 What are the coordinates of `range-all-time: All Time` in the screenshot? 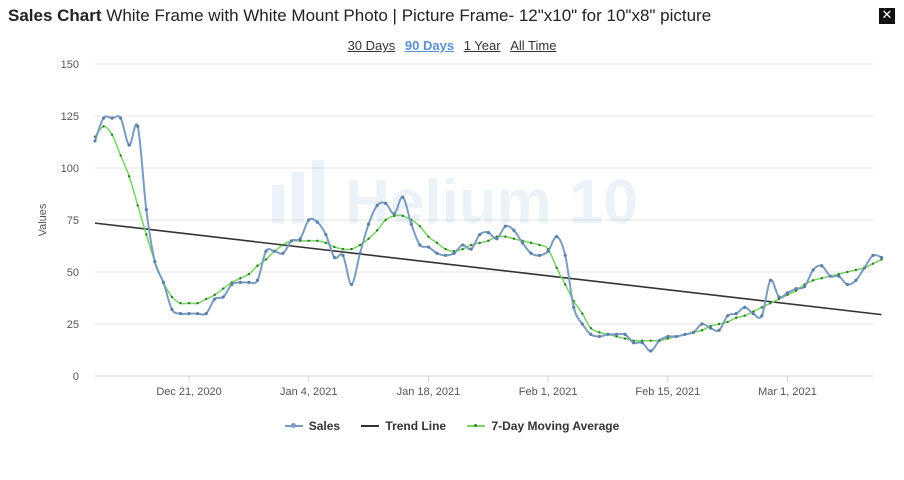 It's located at (533, 45).